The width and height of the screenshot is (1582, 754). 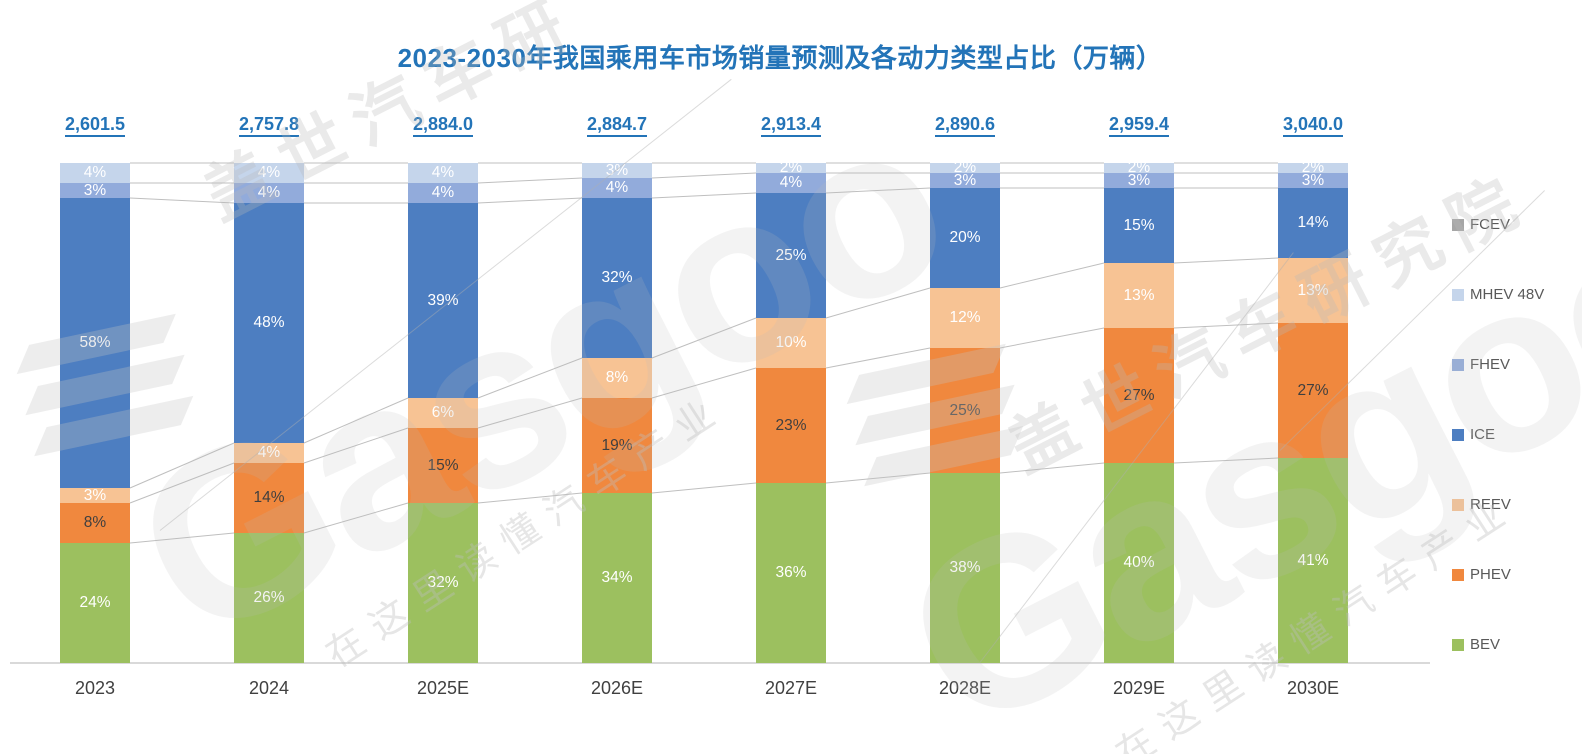 I want to click on legend-item-fhev: FHEV, so click(x=1498, y=364).